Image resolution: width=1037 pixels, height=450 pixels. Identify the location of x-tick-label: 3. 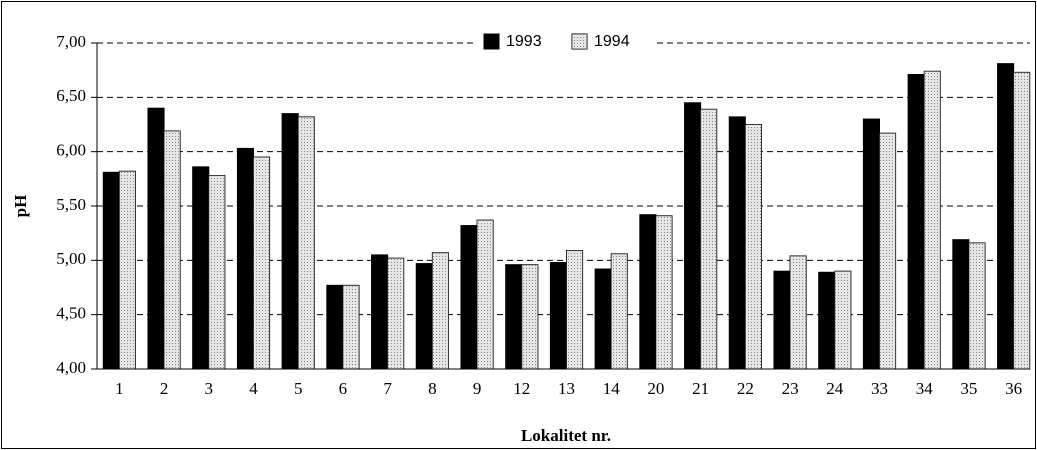
(209, 388).